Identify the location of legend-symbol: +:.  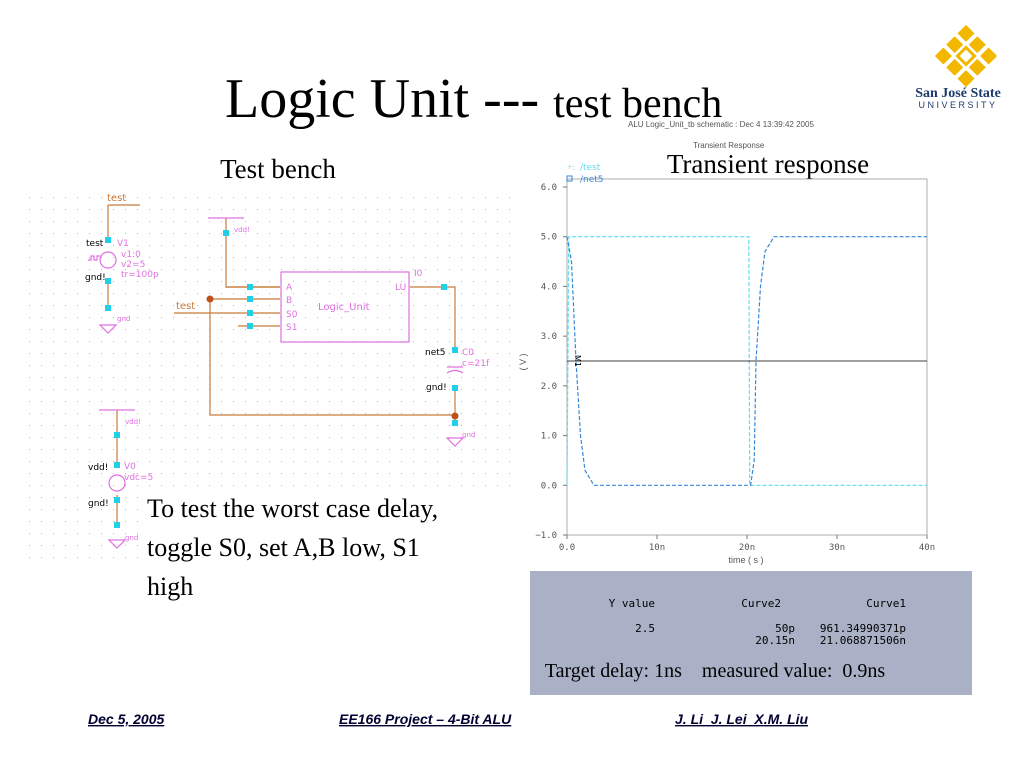
(571, 167).